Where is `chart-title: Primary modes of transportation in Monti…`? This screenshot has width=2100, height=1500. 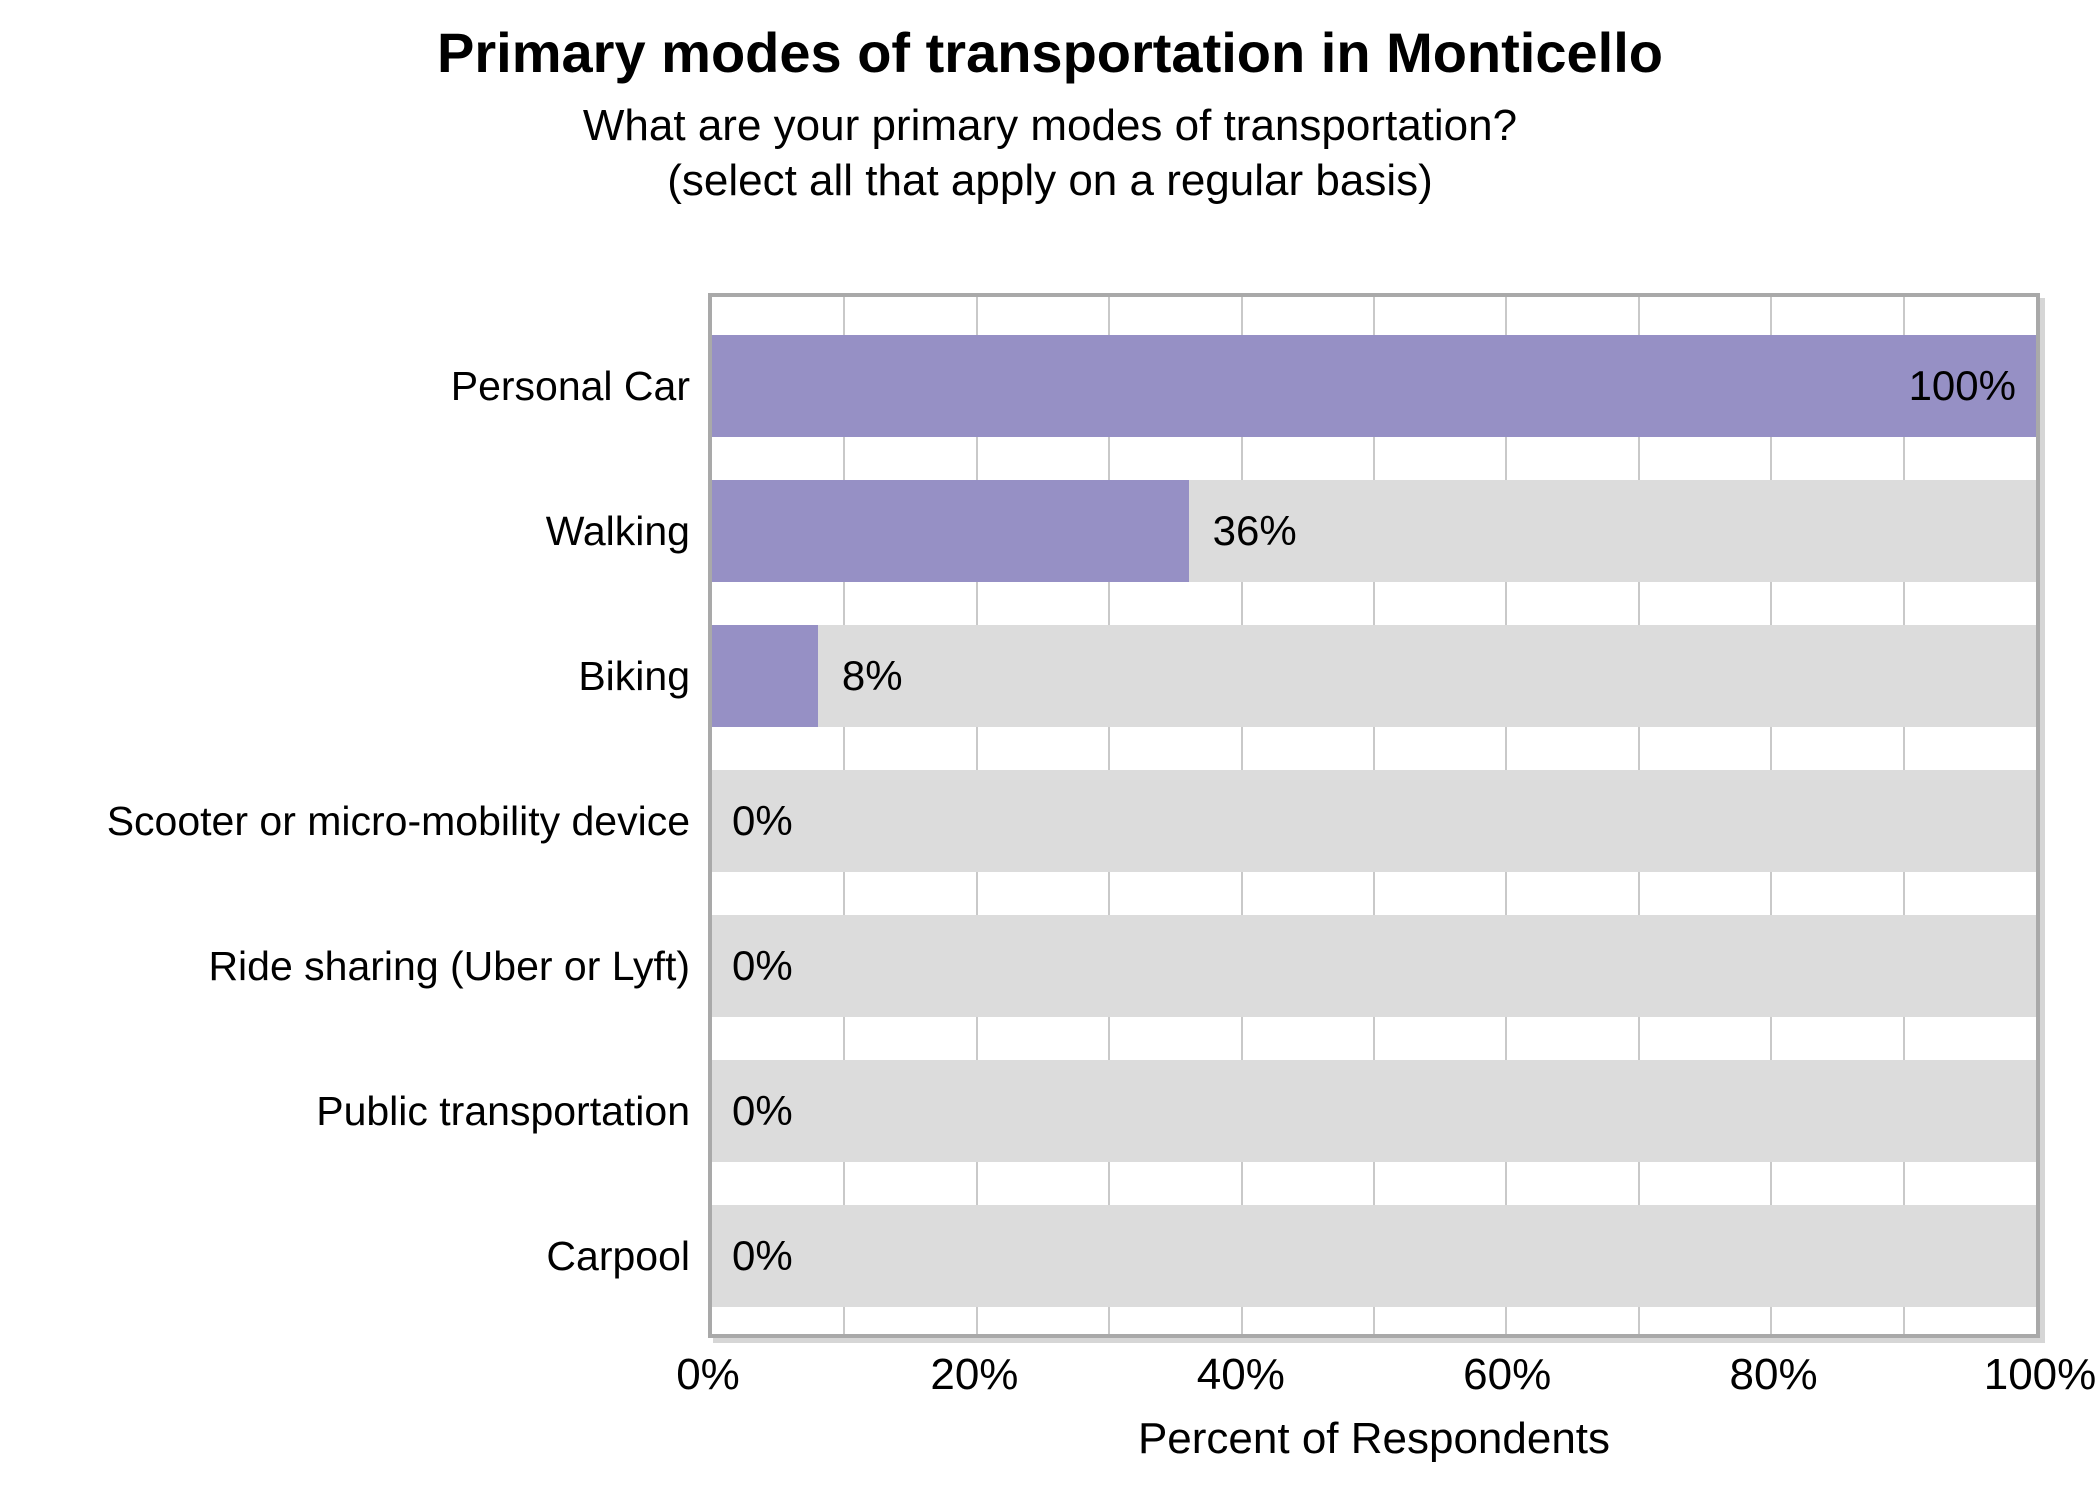
chart-title: Primary modes of transportation in Monti… is located at coordinates (1050, 52).